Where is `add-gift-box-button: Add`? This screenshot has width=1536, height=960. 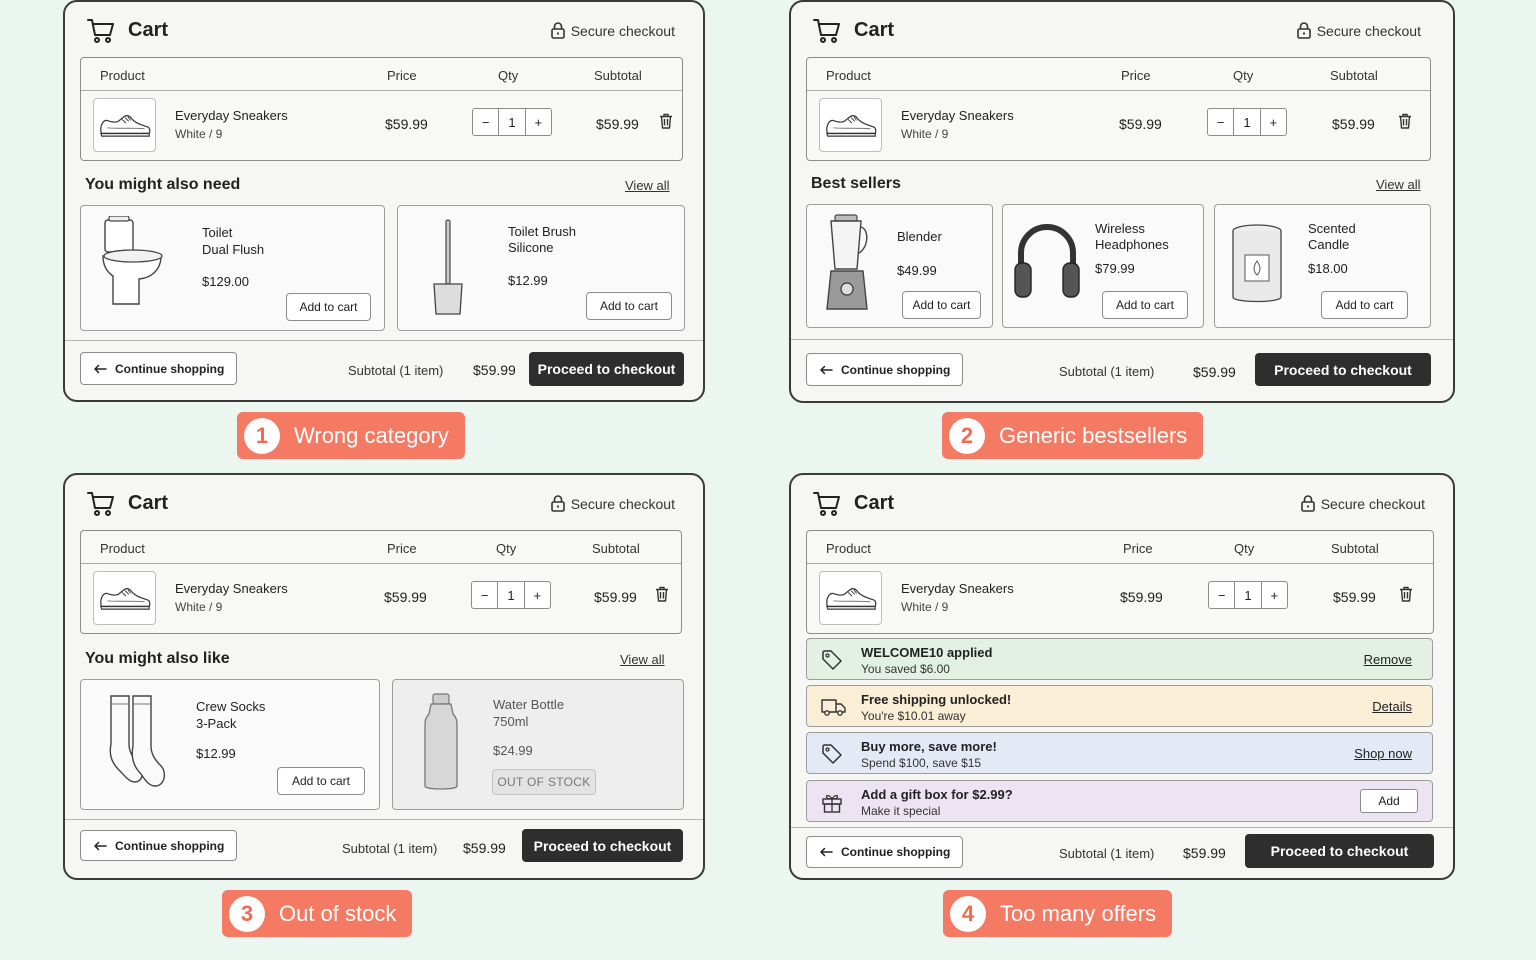 add-gift-box-button: Add is located at coordinates (1389, 801).